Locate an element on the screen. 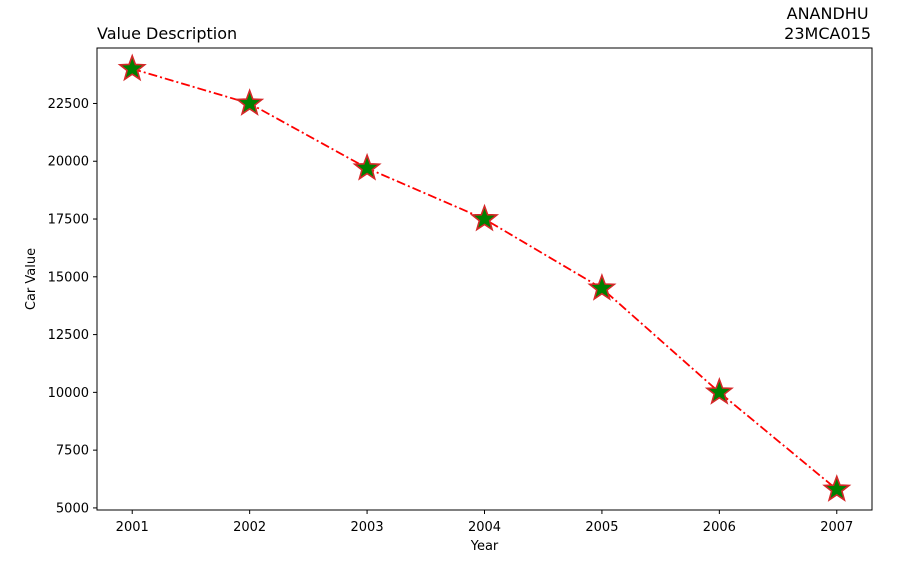  x-tick-label: 2003 is located at coordinates (367, 527).